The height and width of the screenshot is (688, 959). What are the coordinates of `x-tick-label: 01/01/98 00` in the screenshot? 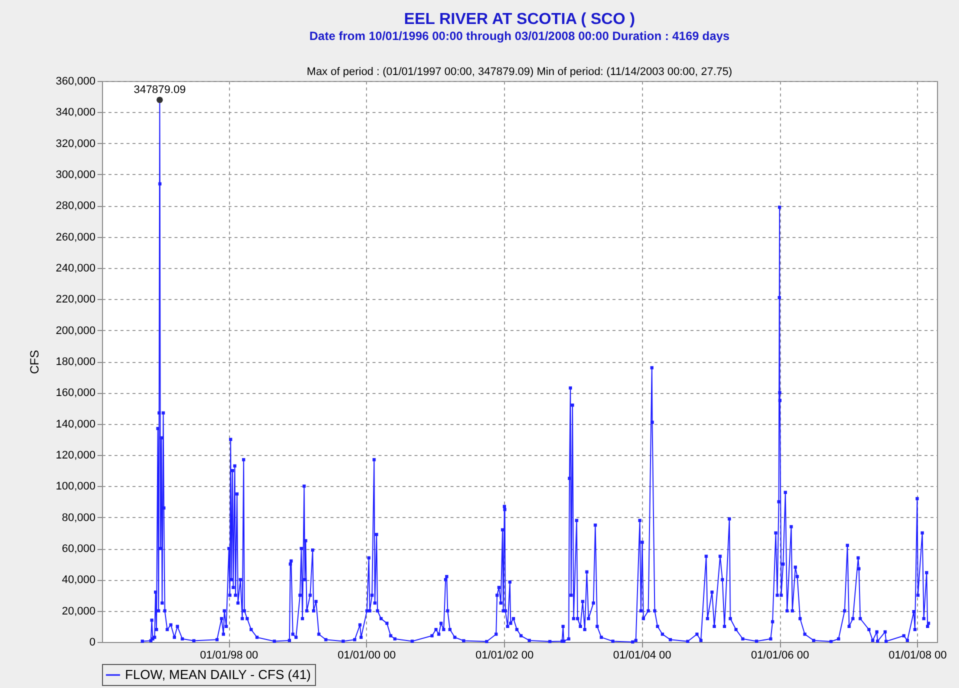 It's located at (229, 656).